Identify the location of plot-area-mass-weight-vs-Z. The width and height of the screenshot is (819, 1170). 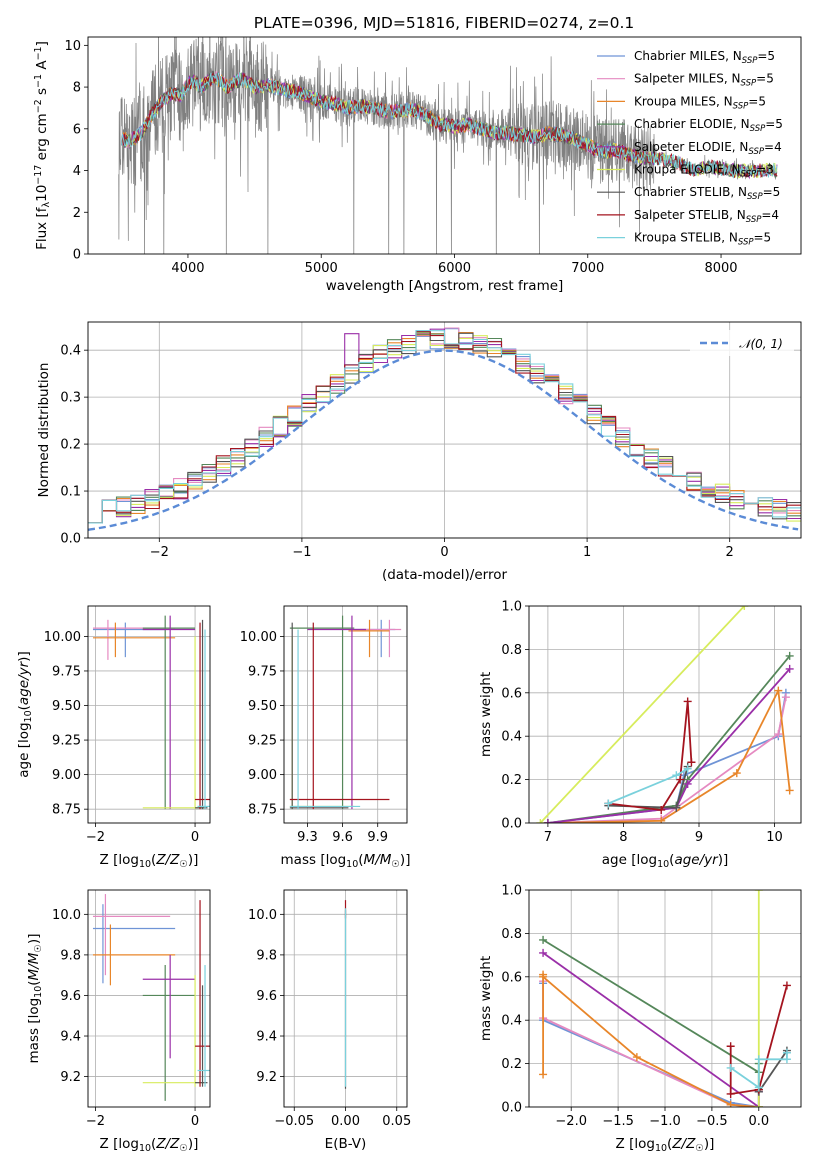
(665, 998).